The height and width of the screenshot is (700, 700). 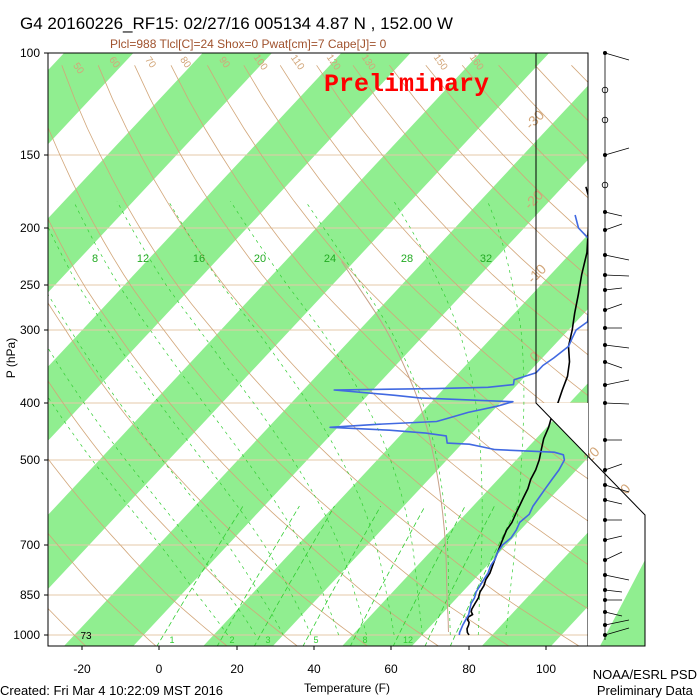 I want to click on wet-bulb-label: 16, so click(x=199, y=259).